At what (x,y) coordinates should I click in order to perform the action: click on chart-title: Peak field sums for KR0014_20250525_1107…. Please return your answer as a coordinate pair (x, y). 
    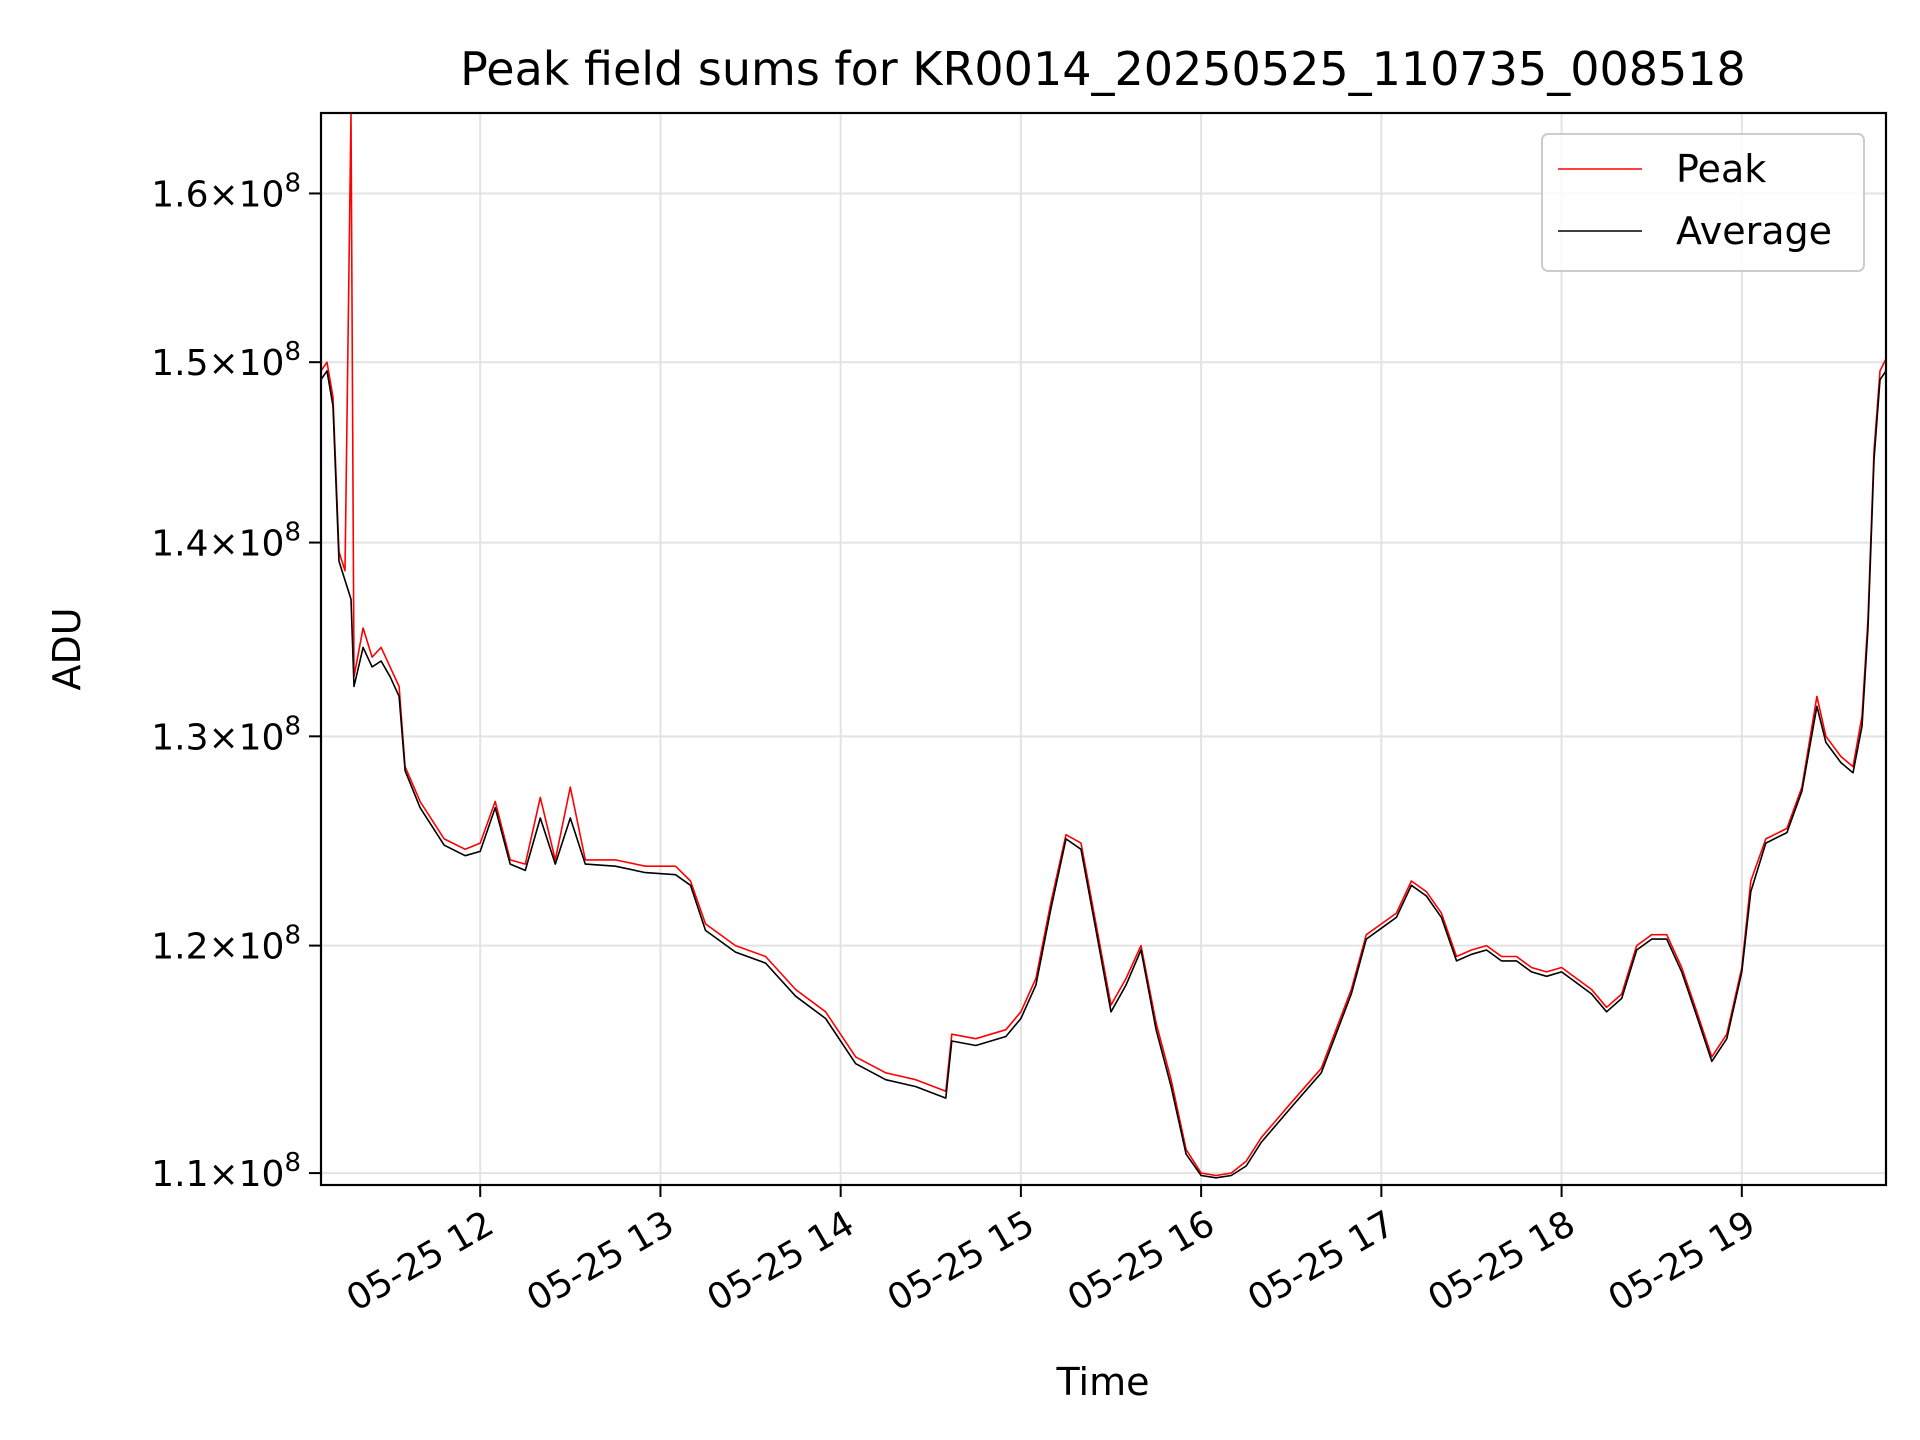
    Looking at the image, I should click on (1103, 69).